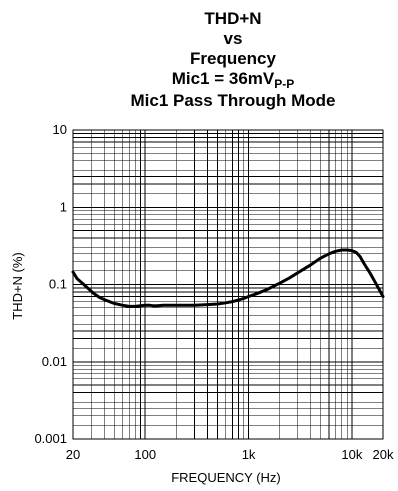 The height and width of the screenshot is (491, 398). What do you see at coordinates (145, 454) in the screenshot?
I see `x-tick-label: 100` at bounding box center [145, 454].